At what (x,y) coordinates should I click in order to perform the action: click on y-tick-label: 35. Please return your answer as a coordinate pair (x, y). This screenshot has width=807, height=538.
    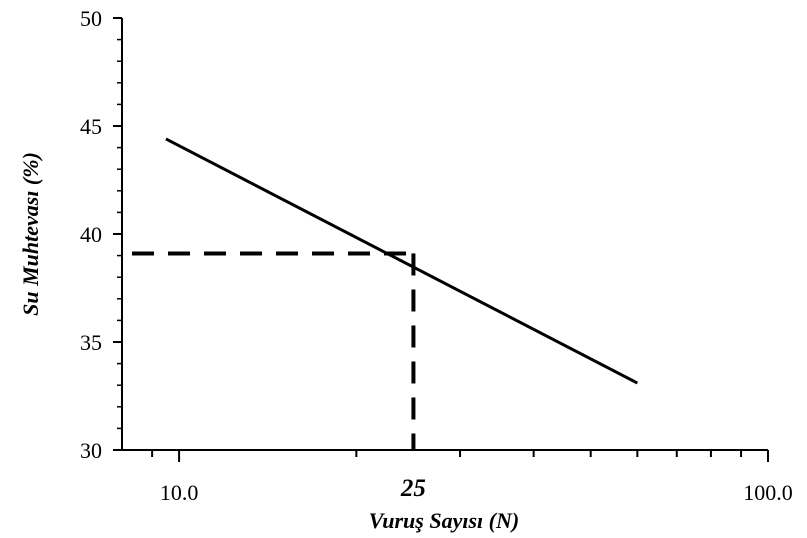
    Looking at the image, I should click on (91, 342).